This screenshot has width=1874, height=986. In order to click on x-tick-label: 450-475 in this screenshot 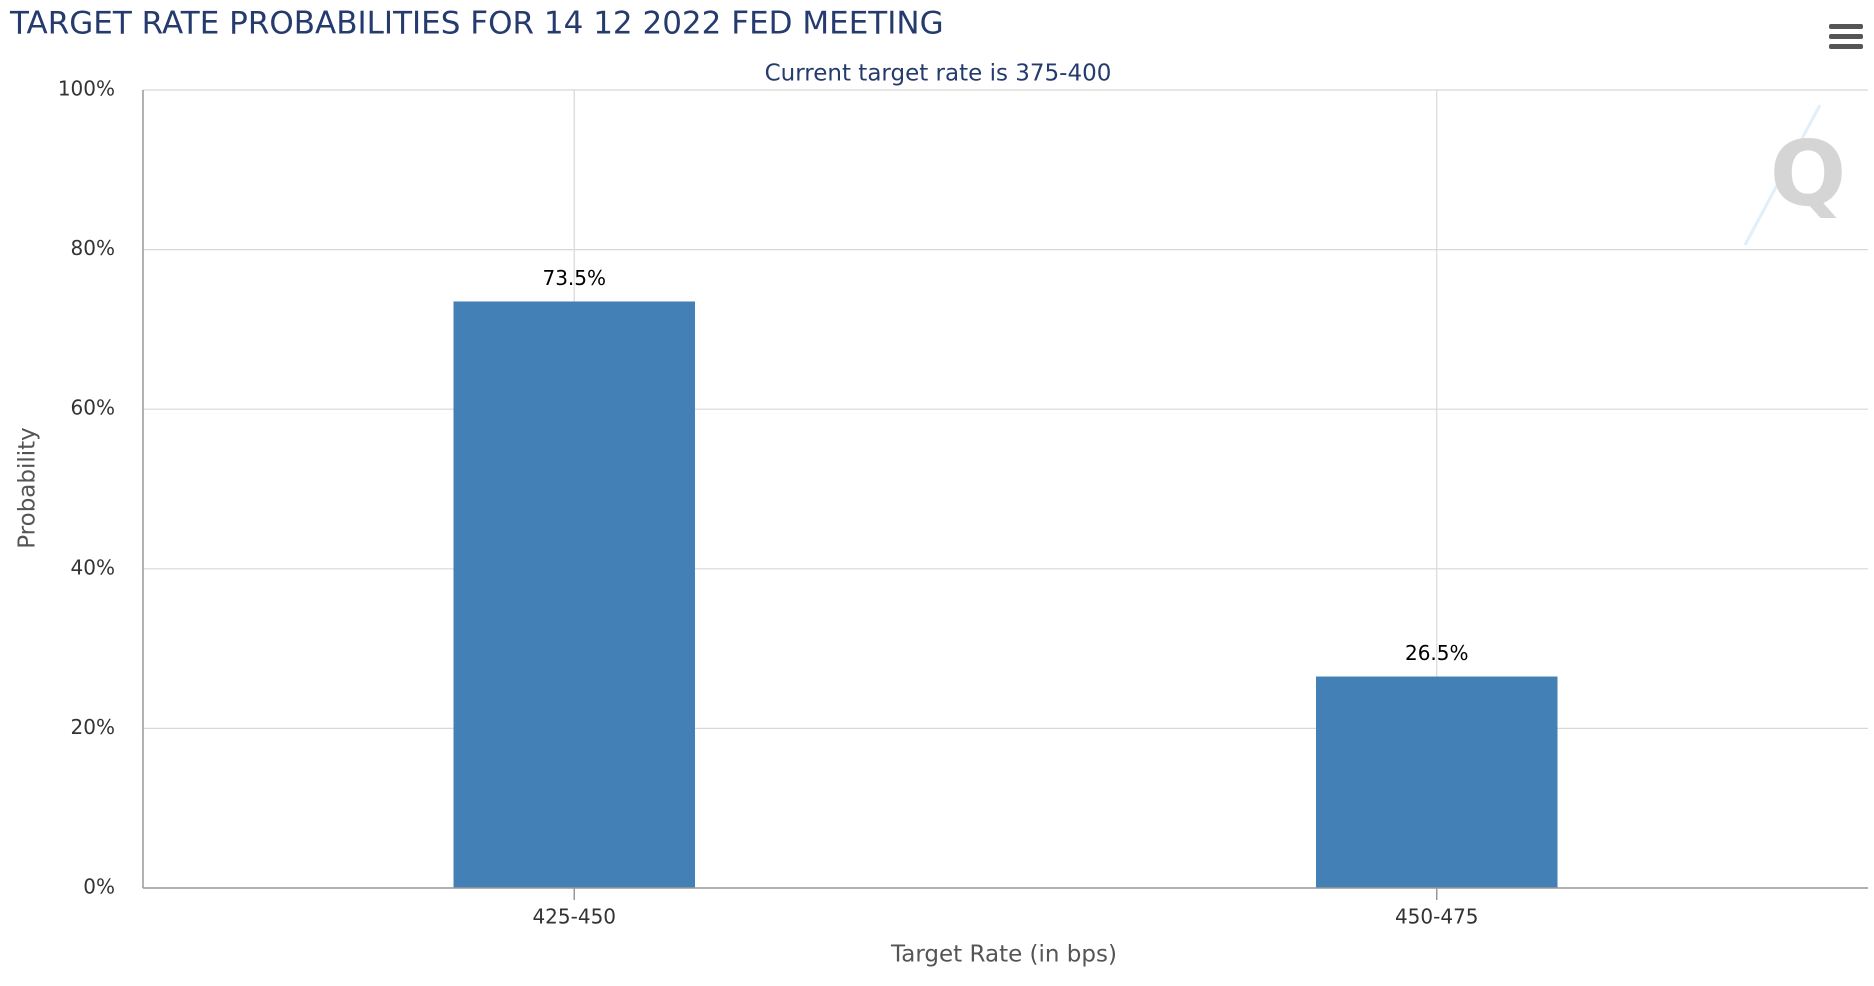, I will do `click(1437, 917)`.